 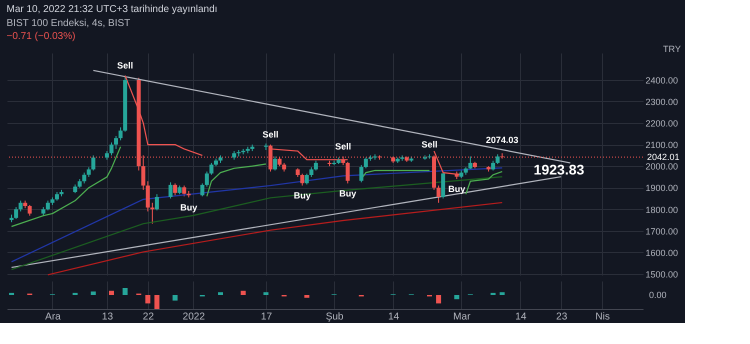 What do you see at coordinates (662, 231) in the screenshot?
I see `y-tick-label: 1700.00` at bounding box center [662, 231].